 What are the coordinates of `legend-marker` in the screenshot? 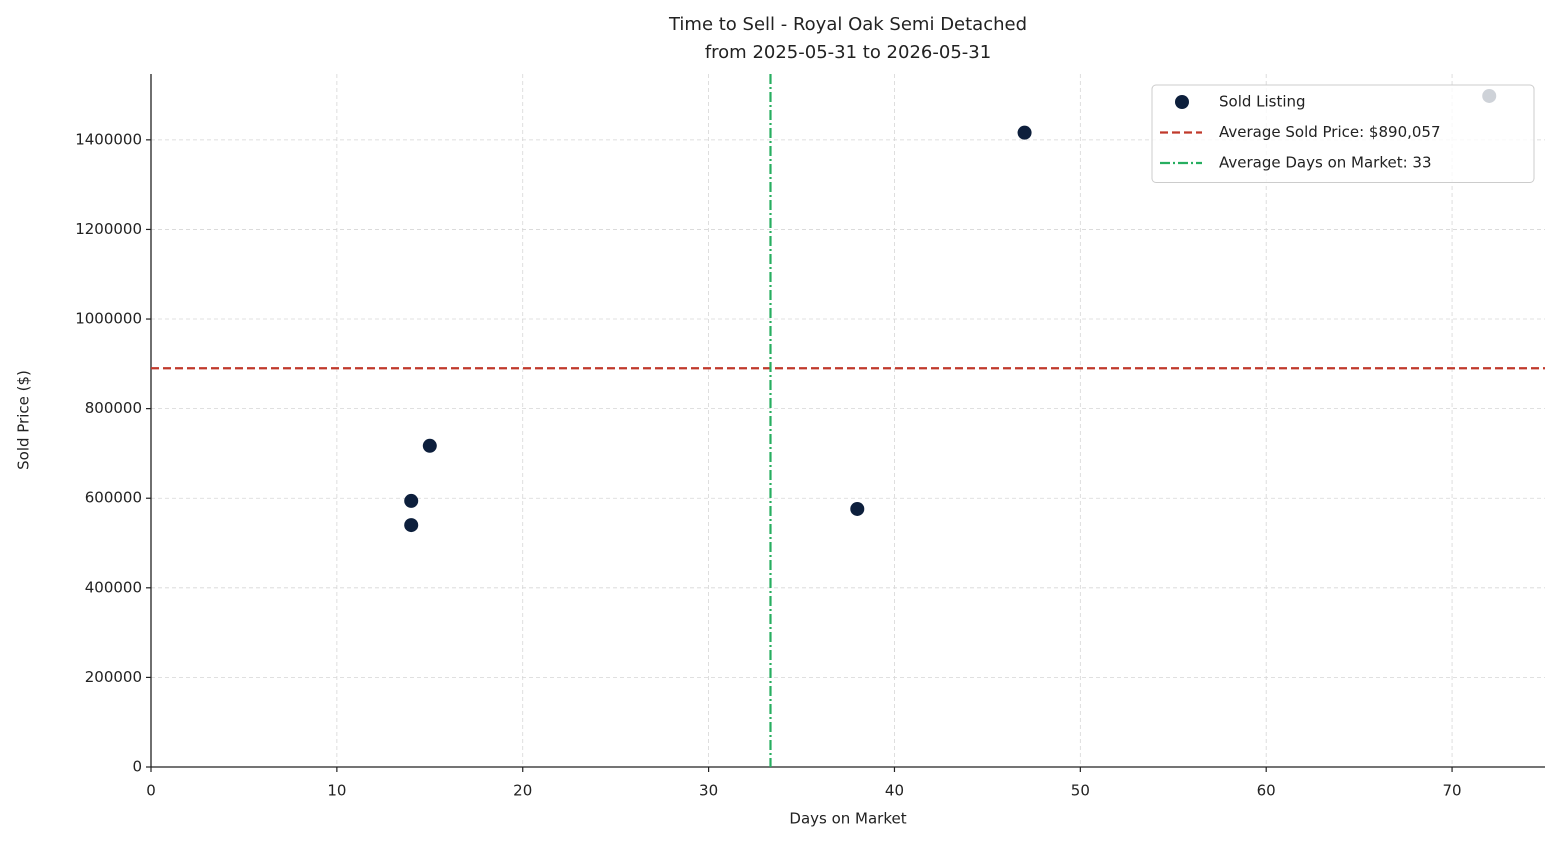 It's located at (1182, 102).